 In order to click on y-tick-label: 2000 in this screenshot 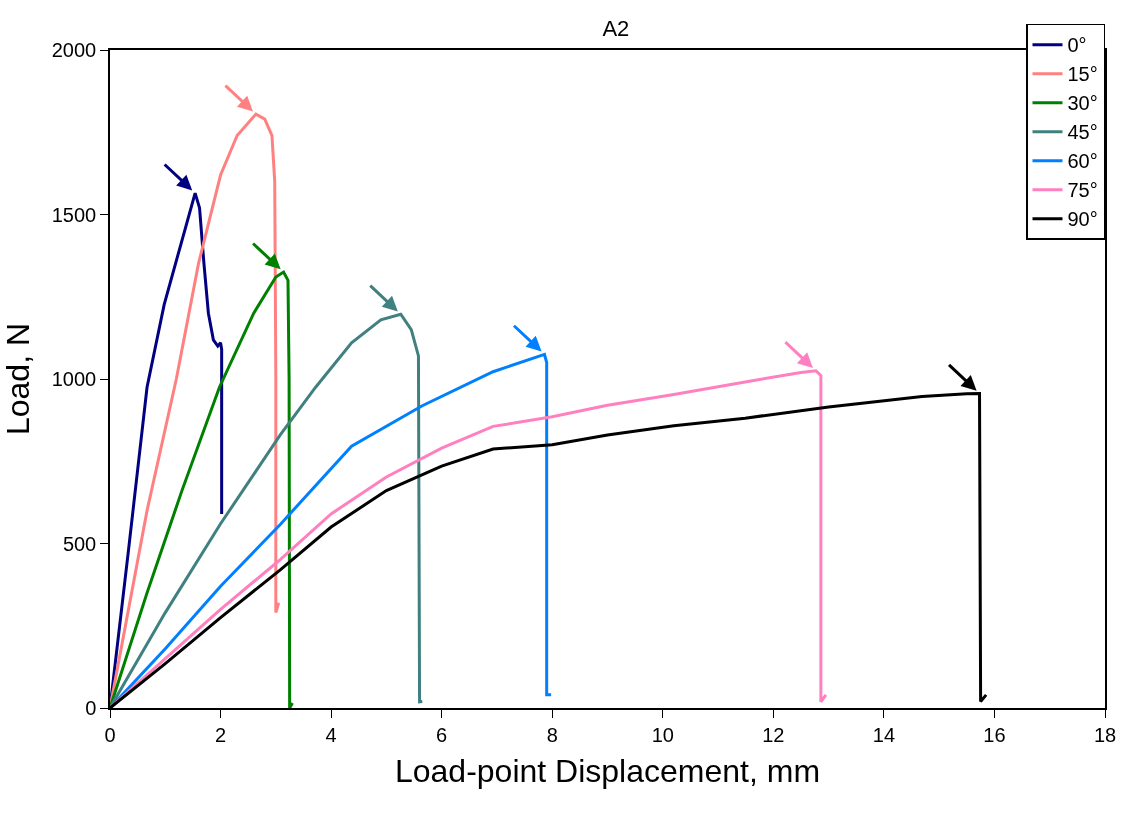, I will do `click(74, 50)`.